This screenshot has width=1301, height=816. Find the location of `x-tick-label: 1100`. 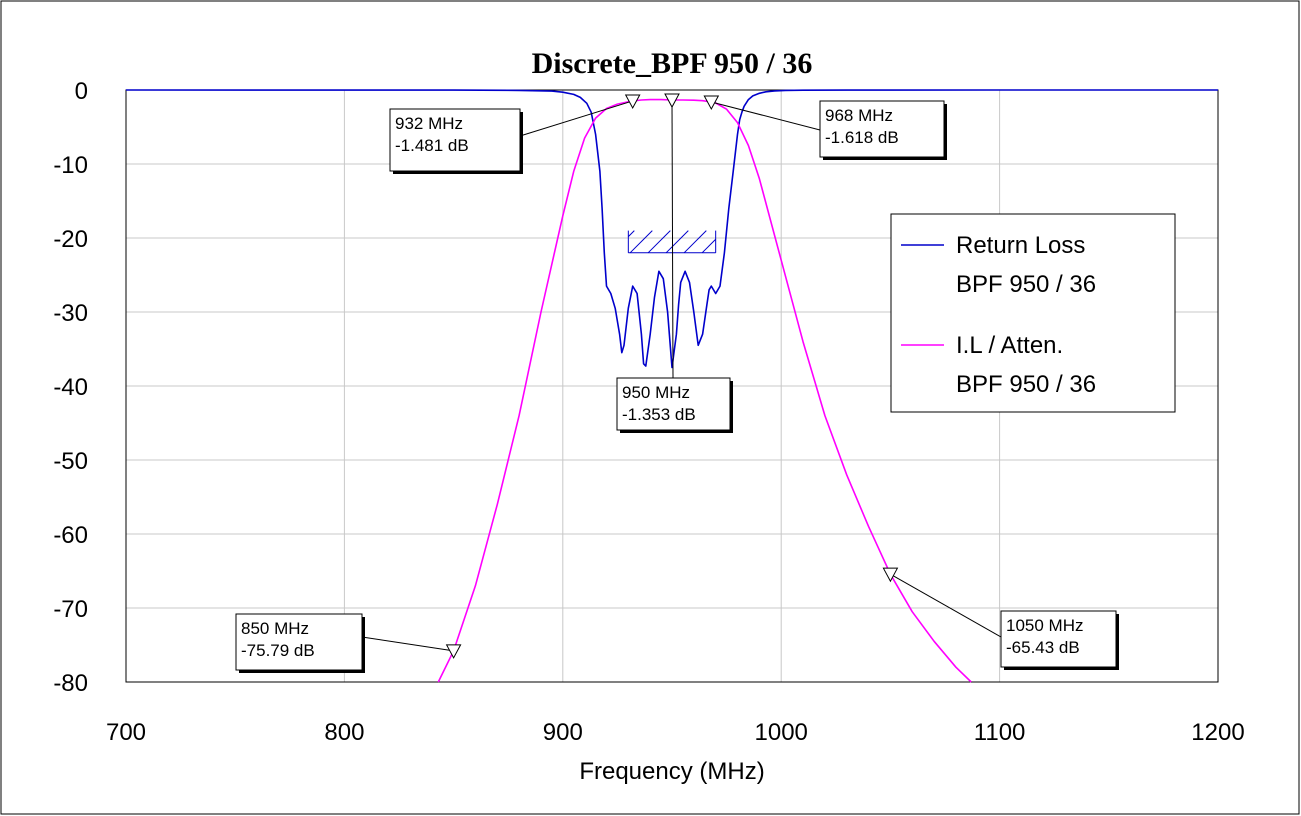

x-tick-label: 1100 is located at coordinates (1000, 732).